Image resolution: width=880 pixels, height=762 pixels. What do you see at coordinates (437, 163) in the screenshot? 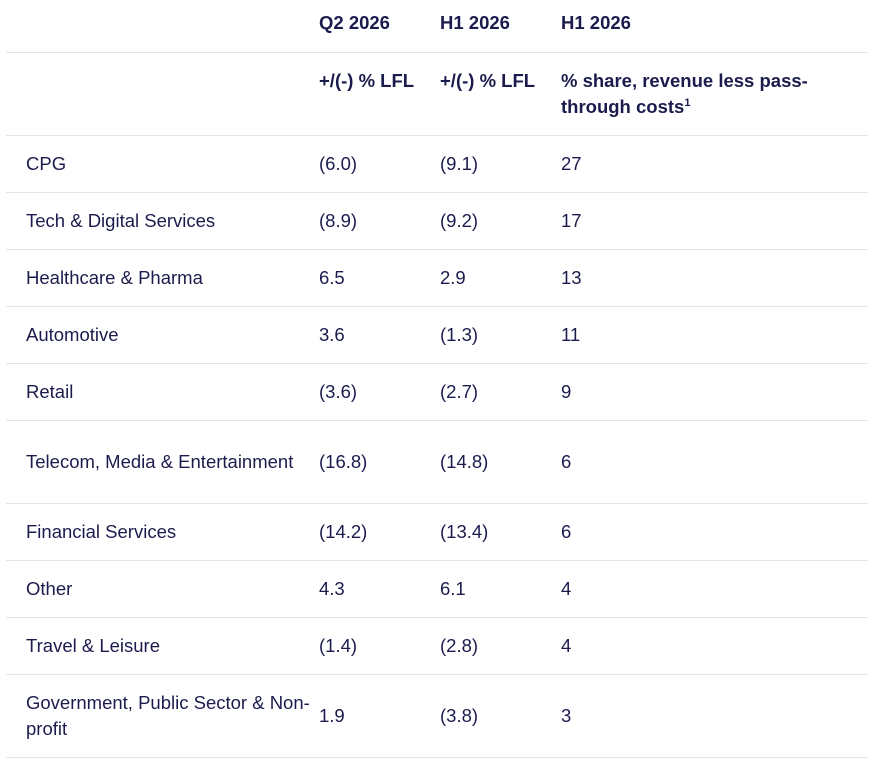
I see `table-row: CPG (6.0) (9.1) 27` at bounding box center [437, 163].